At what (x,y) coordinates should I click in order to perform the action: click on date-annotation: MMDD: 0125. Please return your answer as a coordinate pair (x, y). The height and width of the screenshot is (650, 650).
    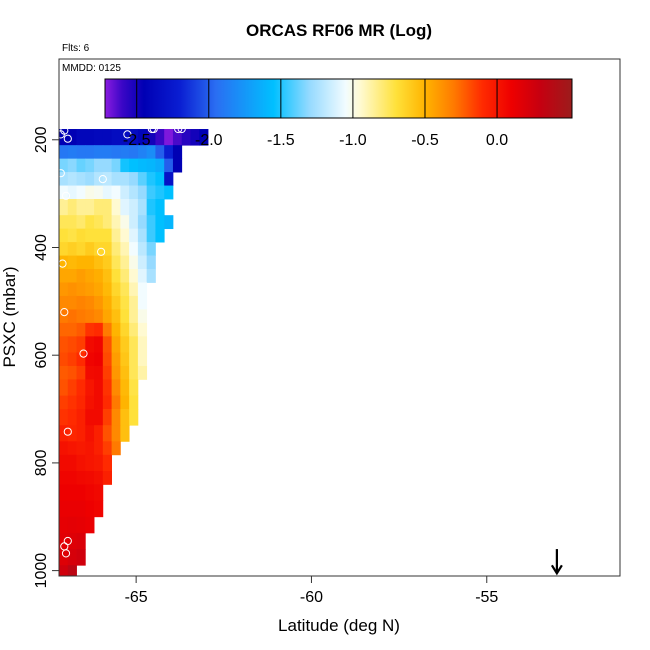
    Looking at the image, I should click on (91, 68).